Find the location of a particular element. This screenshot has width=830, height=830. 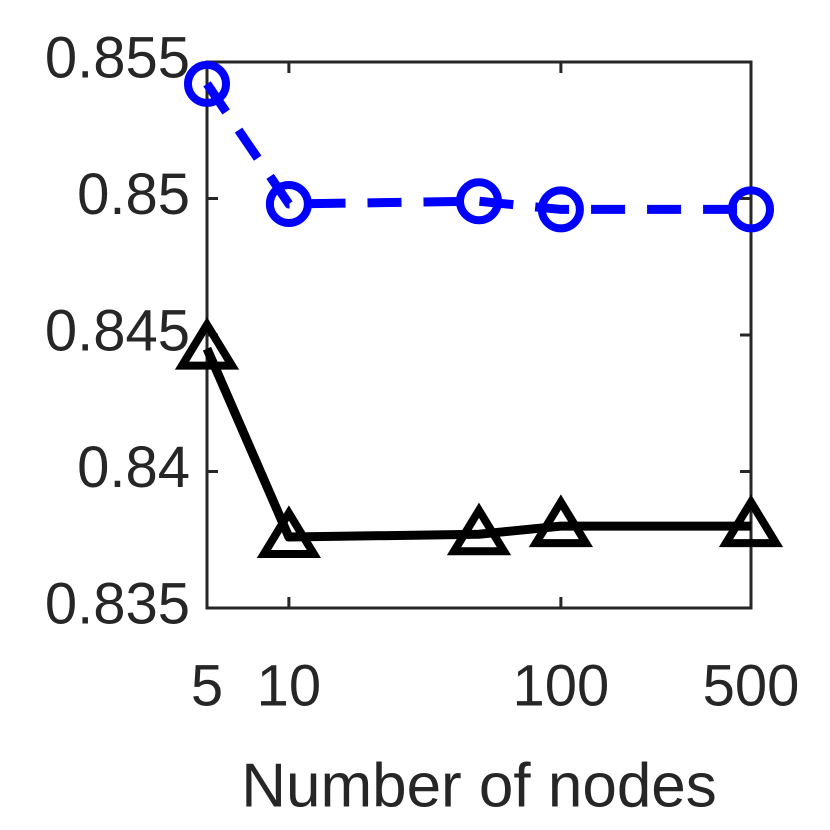

series-line is located at coordinates (477, 147).